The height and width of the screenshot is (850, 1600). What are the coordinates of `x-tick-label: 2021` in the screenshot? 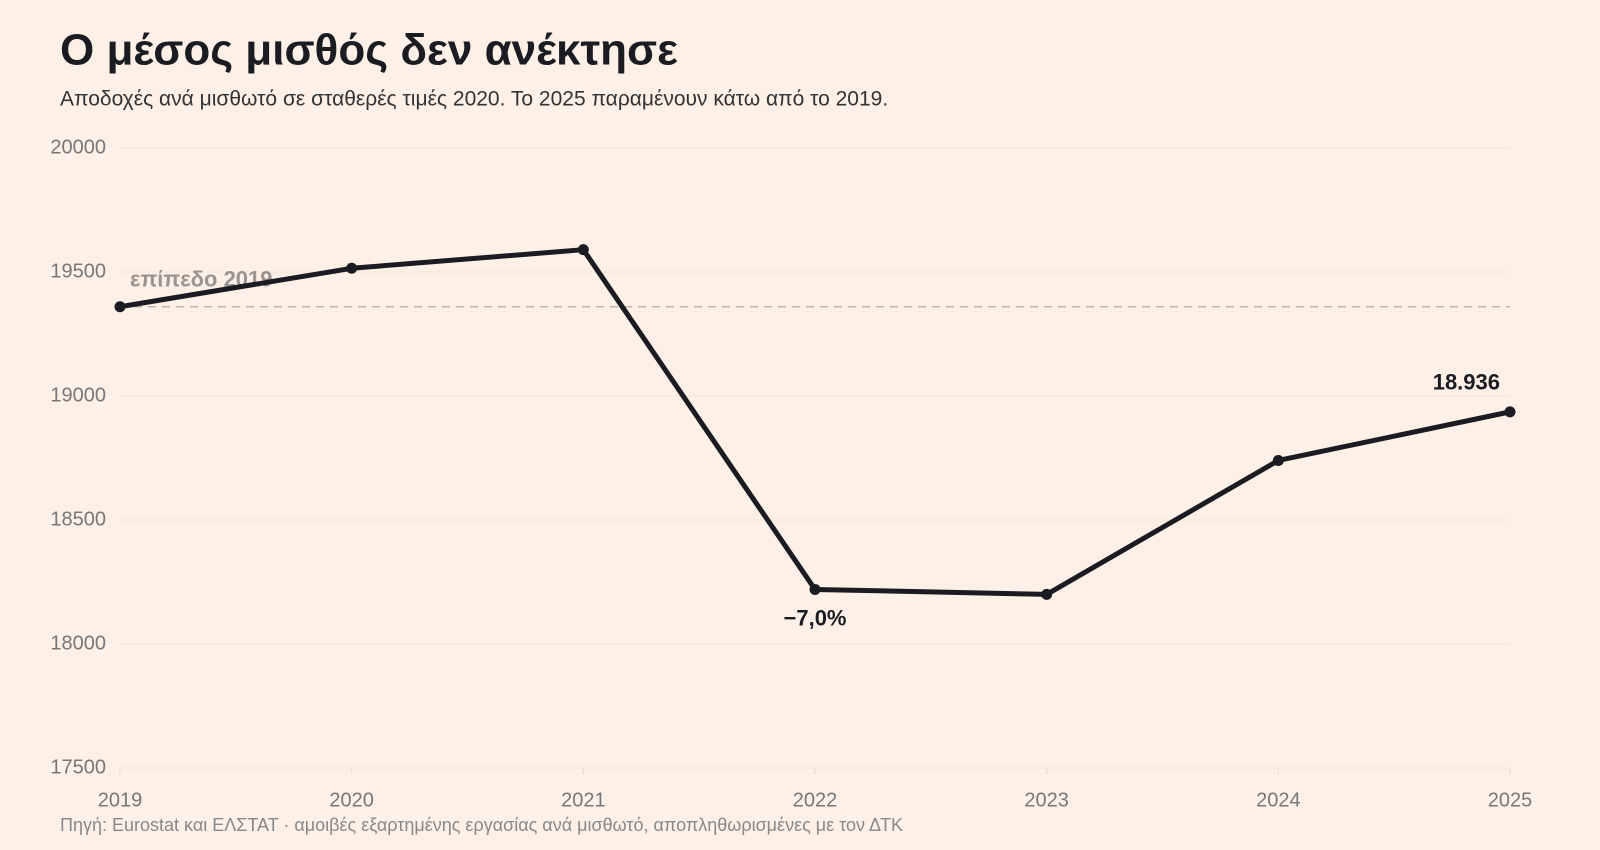 It's located at (583, 800).